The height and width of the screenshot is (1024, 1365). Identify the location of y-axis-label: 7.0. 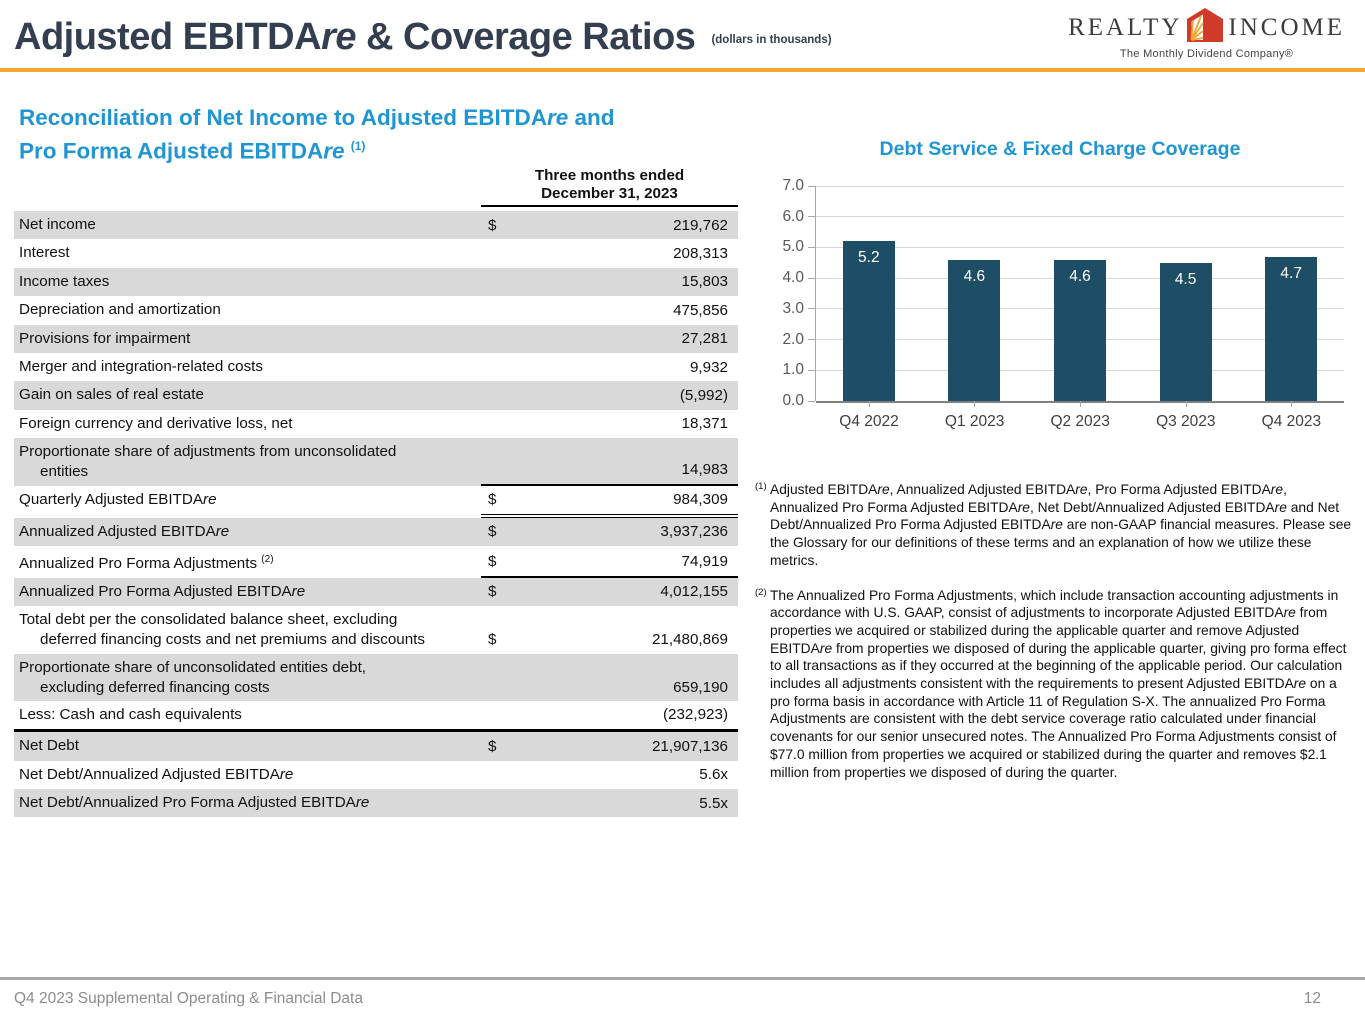
(793, 185).